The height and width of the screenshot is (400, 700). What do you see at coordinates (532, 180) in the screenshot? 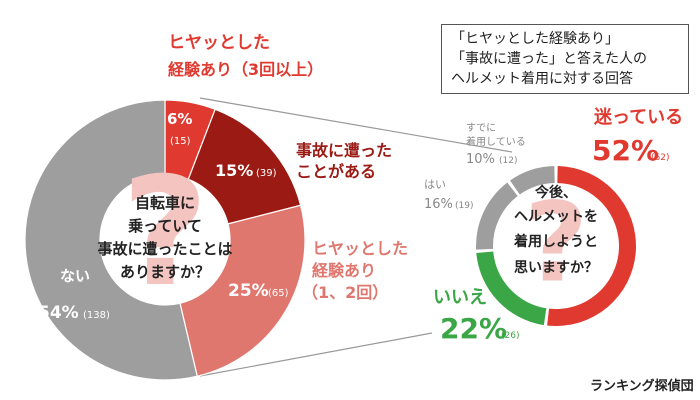
I see `secondary-slice-sudeni` at bounding box center [532, 180].